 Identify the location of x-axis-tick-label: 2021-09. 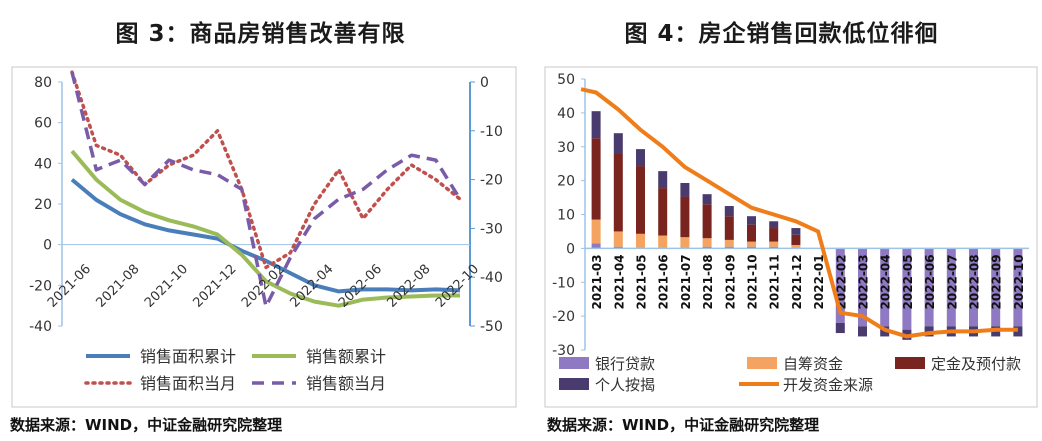
(730, 281).